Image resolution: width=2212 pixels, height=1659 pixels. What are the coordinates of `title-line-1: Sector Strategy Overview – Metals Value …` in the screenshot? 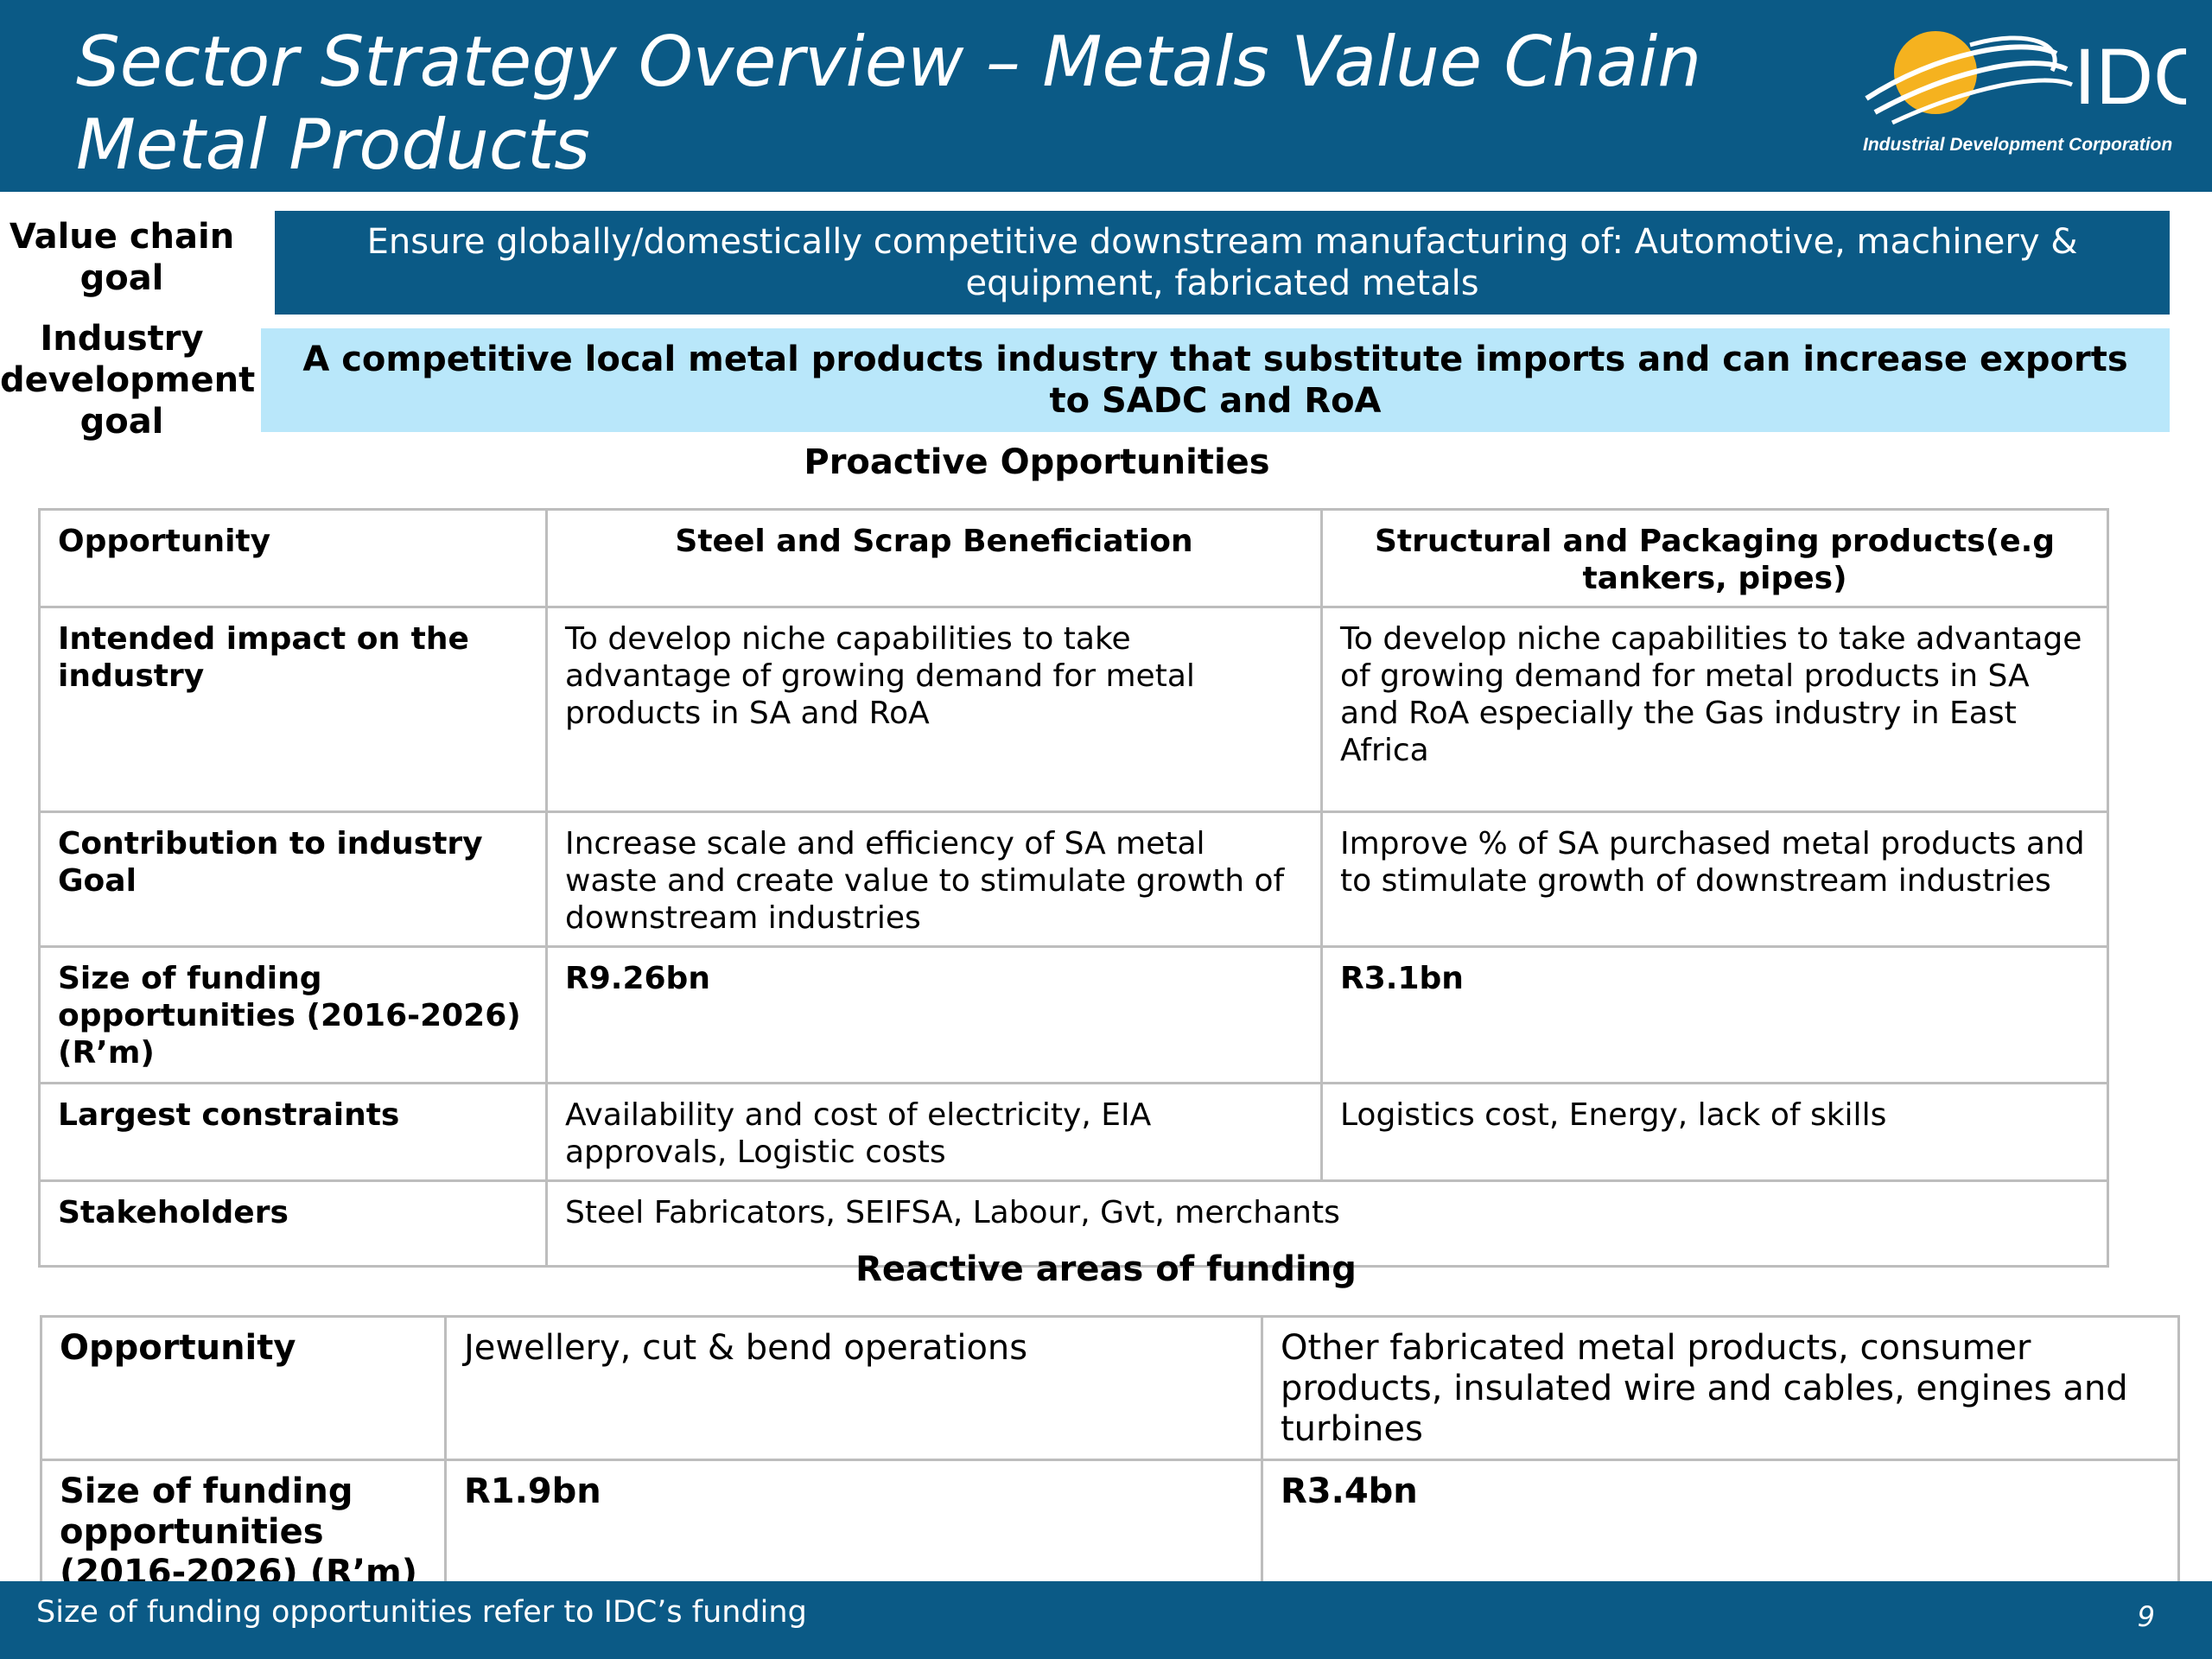 It's located at (889, 62).